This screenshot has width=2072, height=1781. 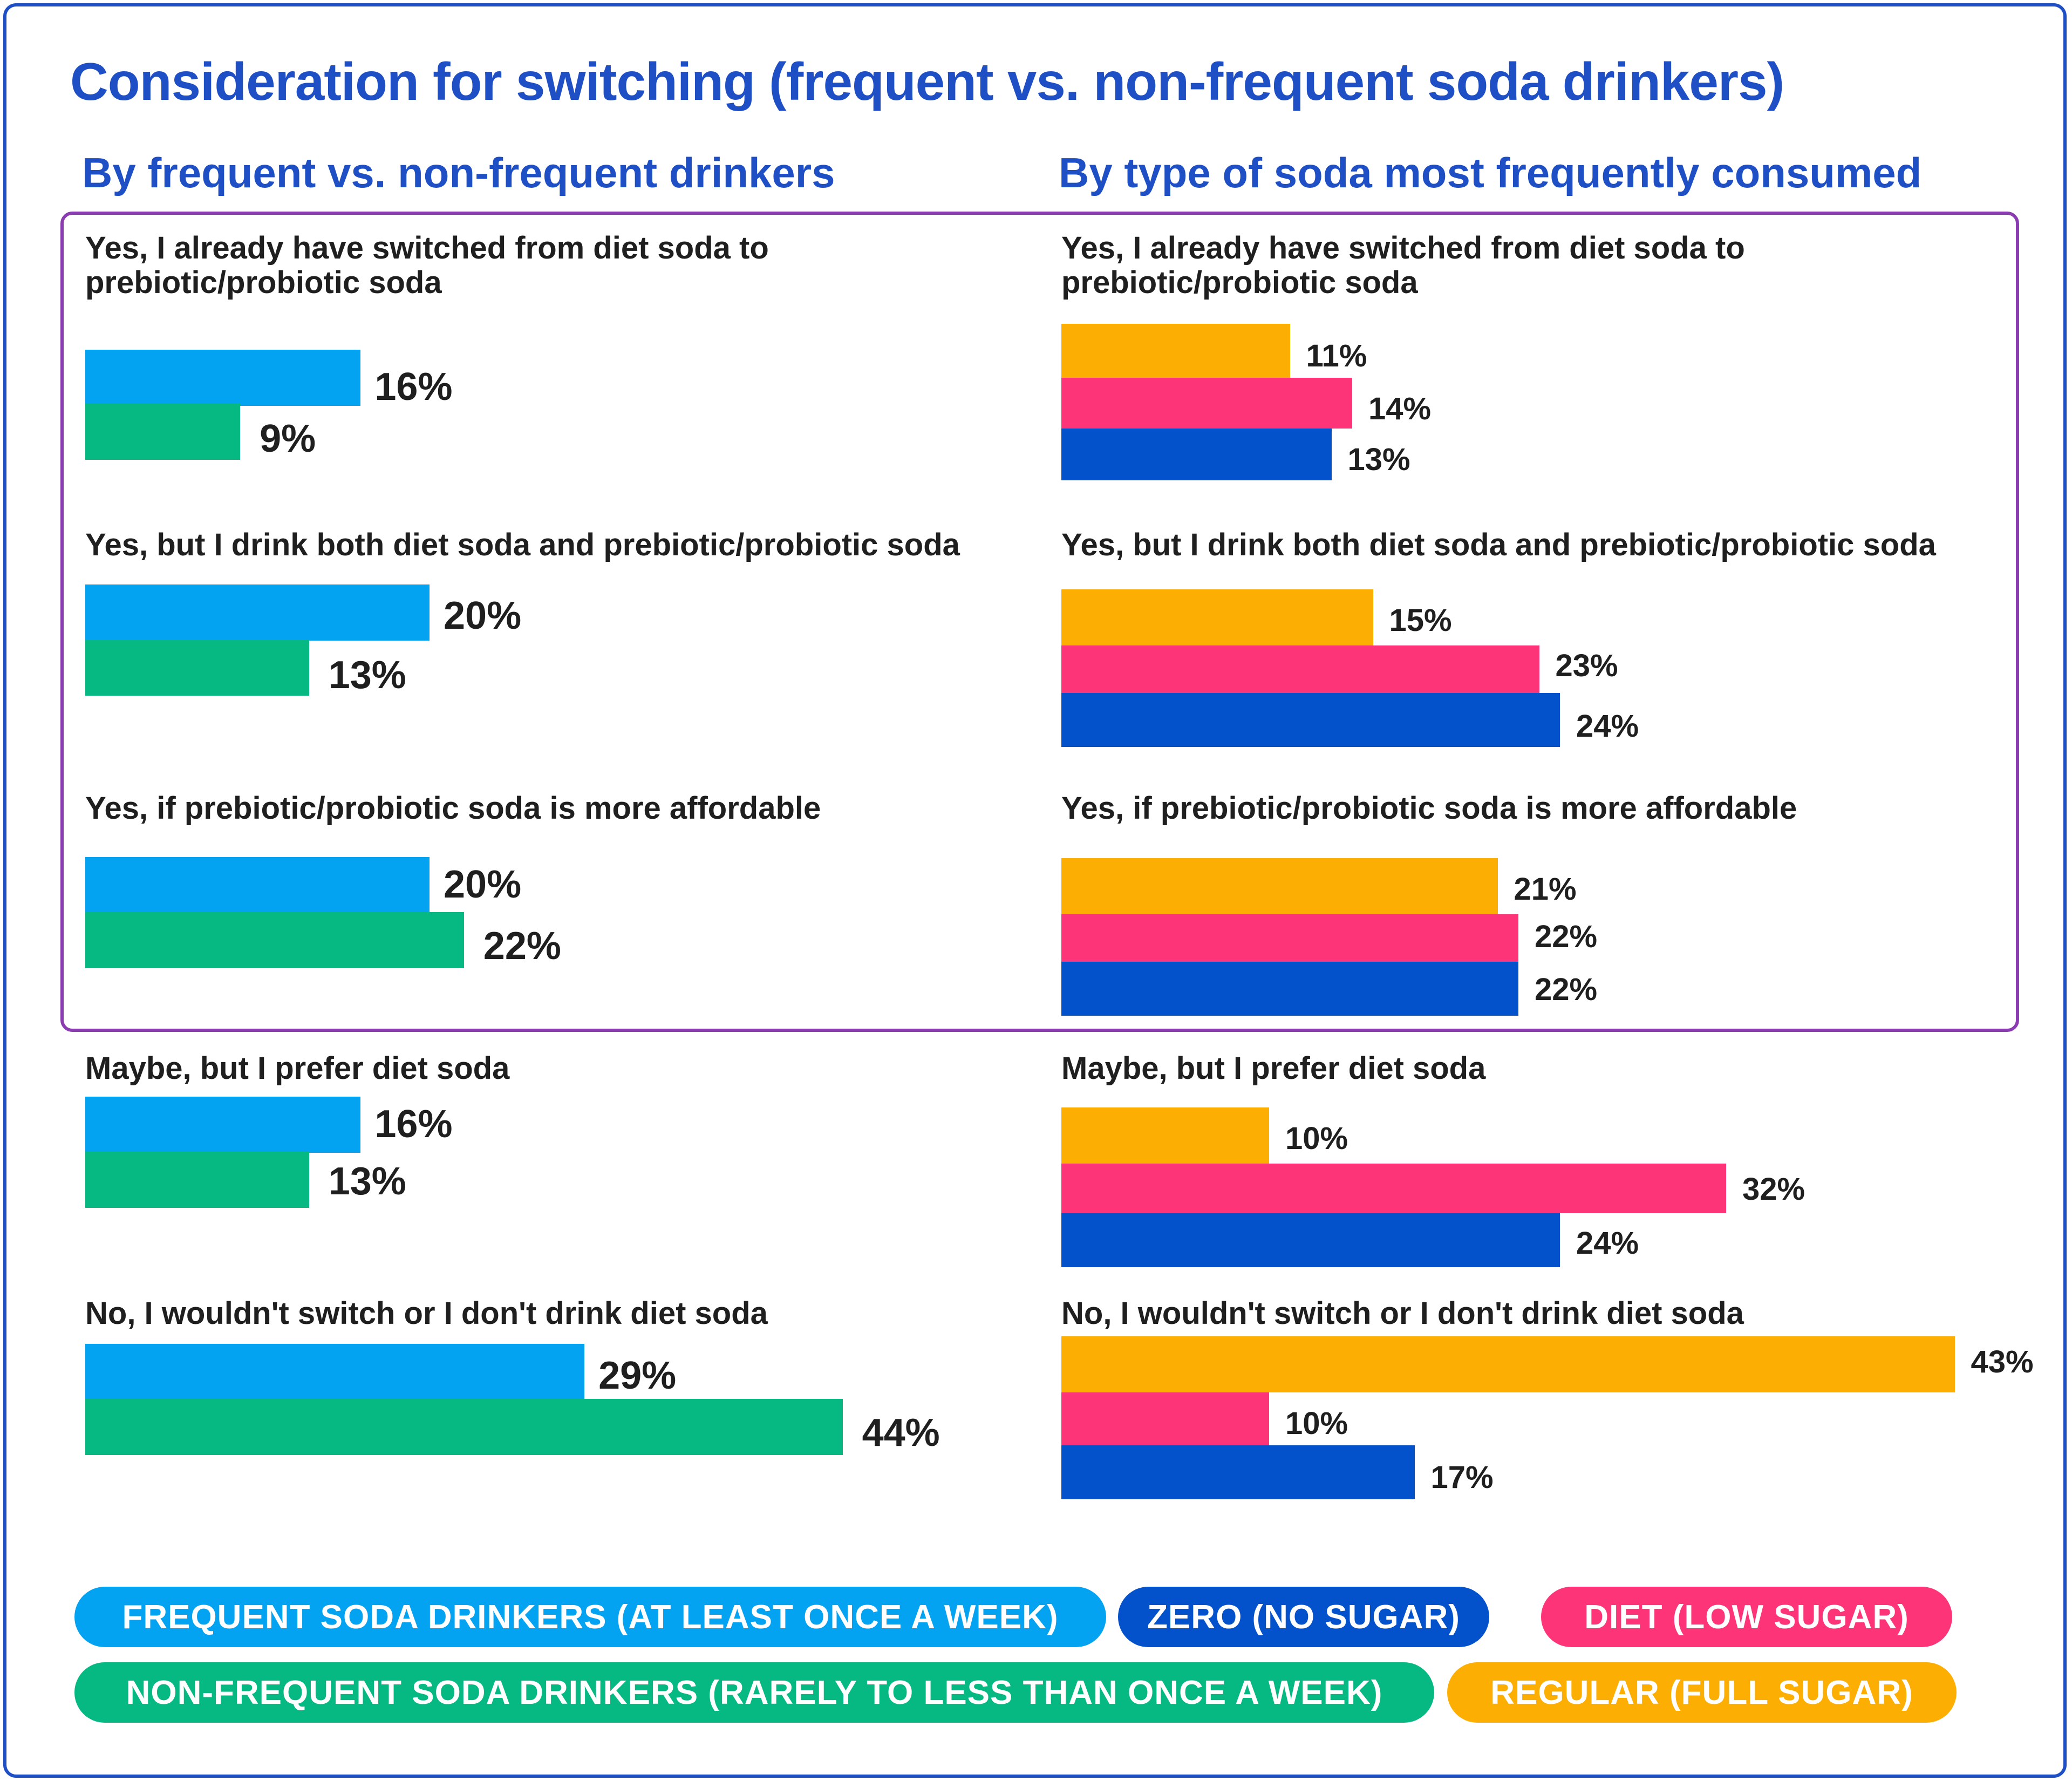 What do you see at coordinates (458, 172) in the screenshot?
I see `left-panel-title: By frequent vs. non-frequent drinkers` at bounding box center [458, 172].